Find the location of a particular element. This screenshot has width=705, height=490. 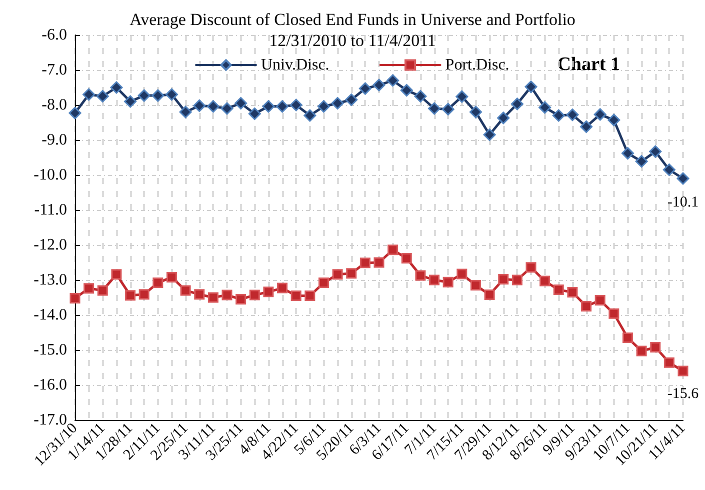

y-tick-label: -7.0 is located at coordinates (54, 70).